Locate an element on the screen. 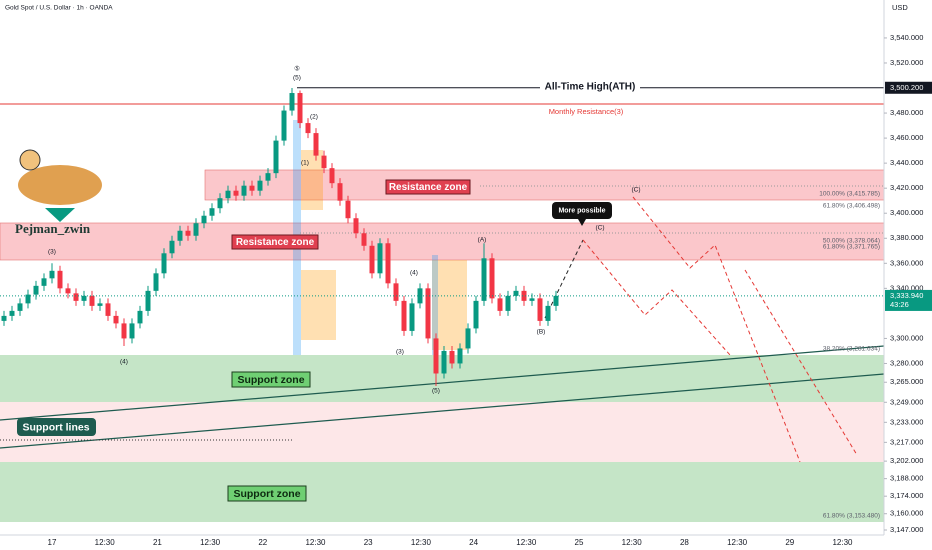  x-tick-label: 17 is located at coordinates (52, 542).